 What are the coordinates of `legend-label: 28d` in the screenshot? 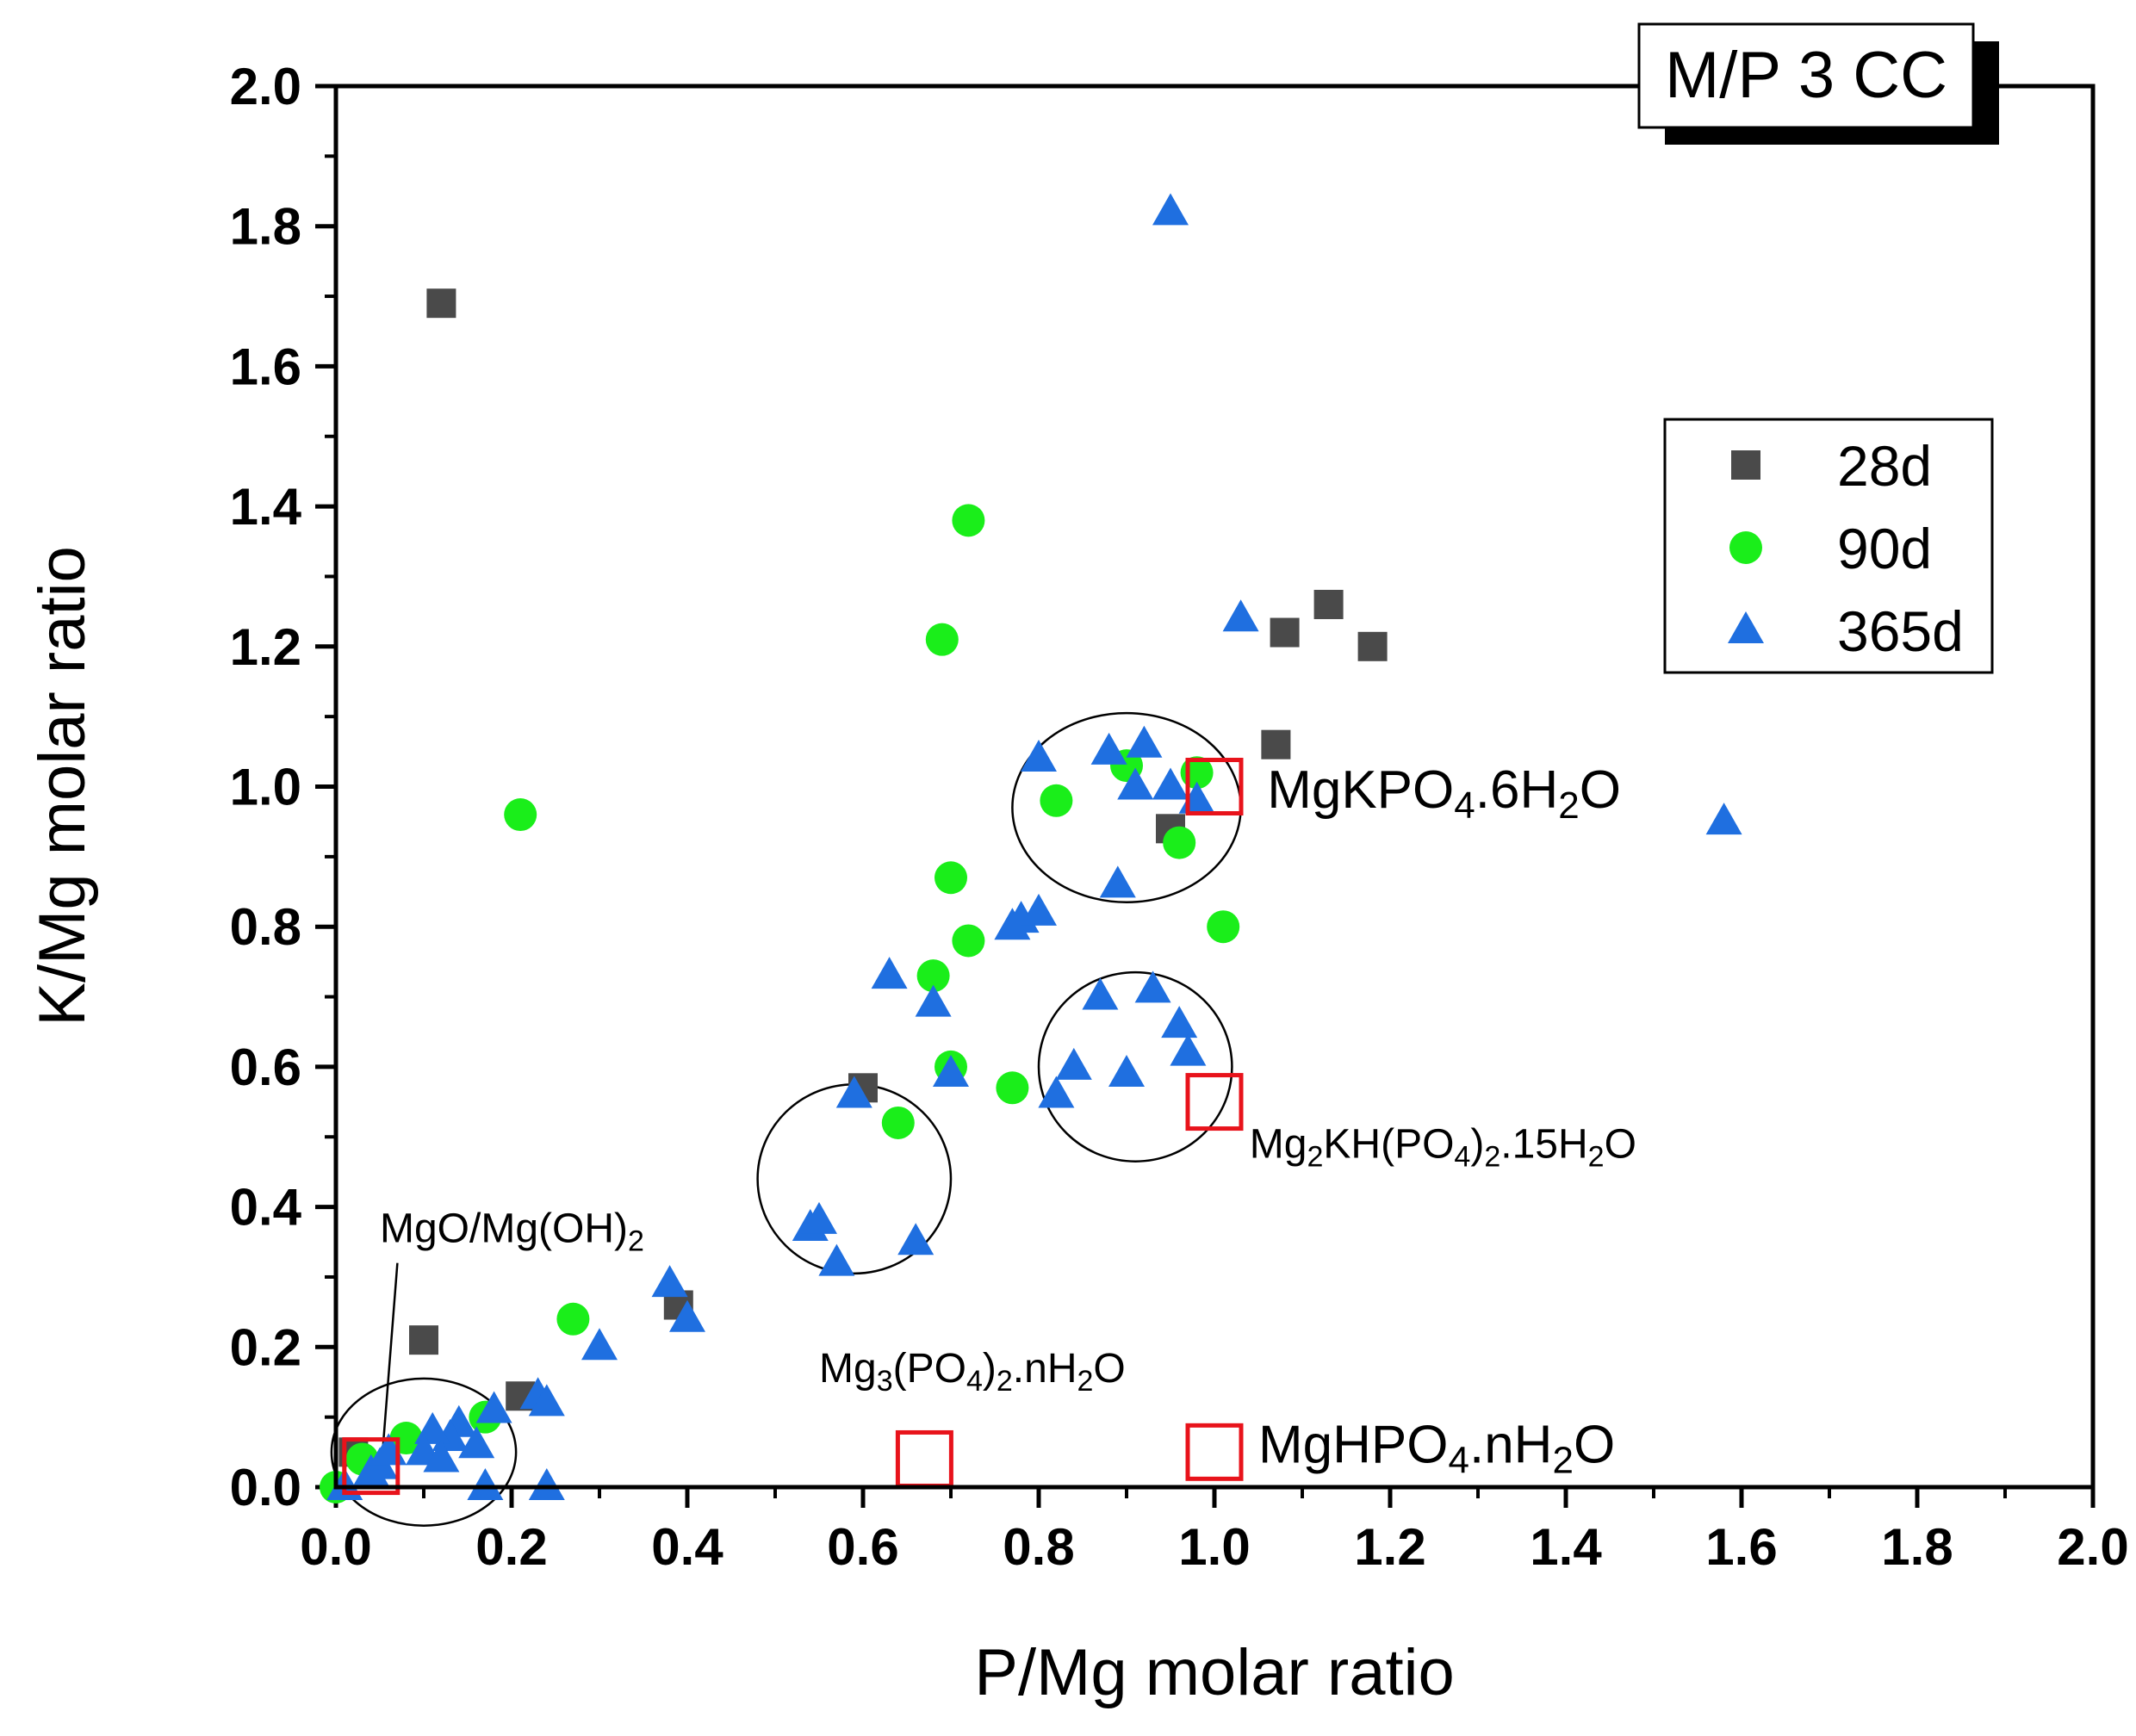 It's located at (1884, 466).